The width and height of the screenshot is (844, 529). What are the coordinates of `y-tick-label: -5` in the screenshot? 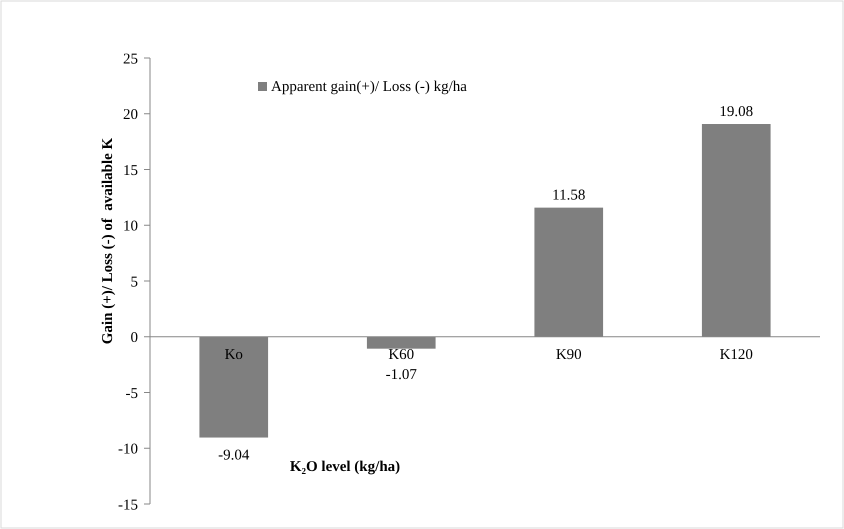 It's located at (132, 394).